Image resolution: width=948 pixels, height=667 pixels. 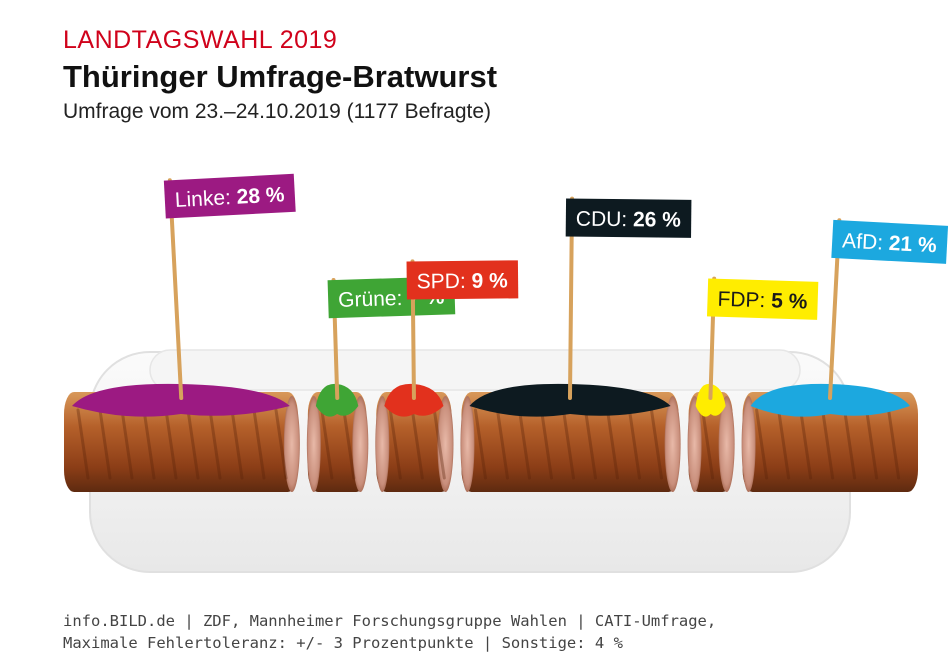 I want to click on category-label: Linke: 28 %, so click(x=229, y=197).